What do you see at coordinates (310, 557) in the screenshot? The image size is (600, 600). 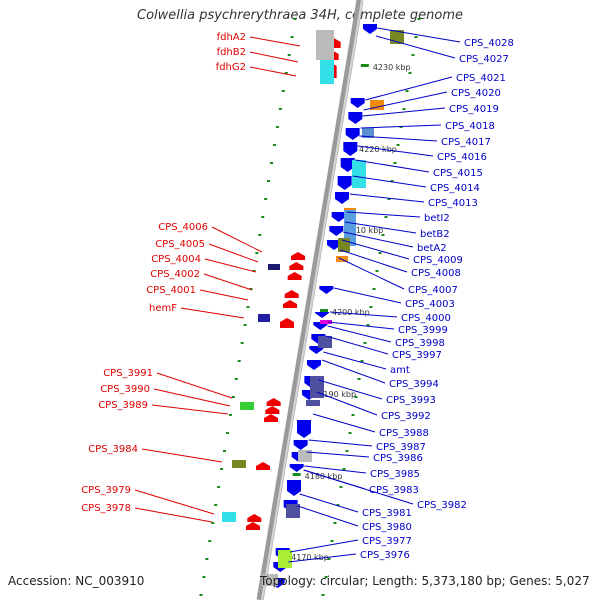 I see `scale-label: 4170 kbp` at bounding box center [310, 557].